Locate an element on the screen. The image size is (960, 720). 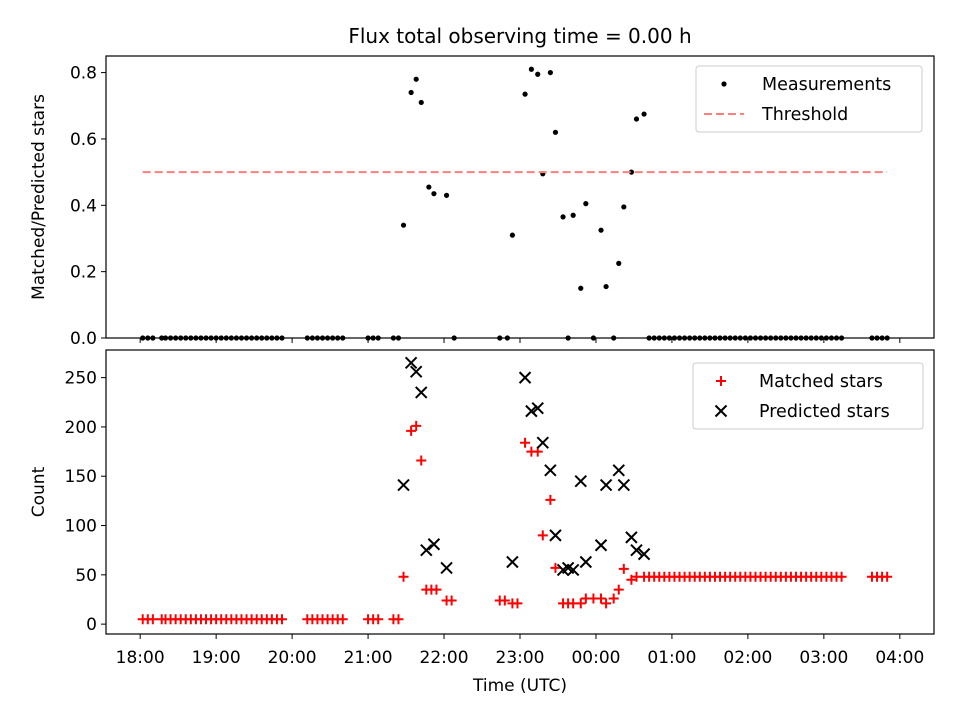
legend: Matched stars Predicted stars is located at coordinates (808, 396).